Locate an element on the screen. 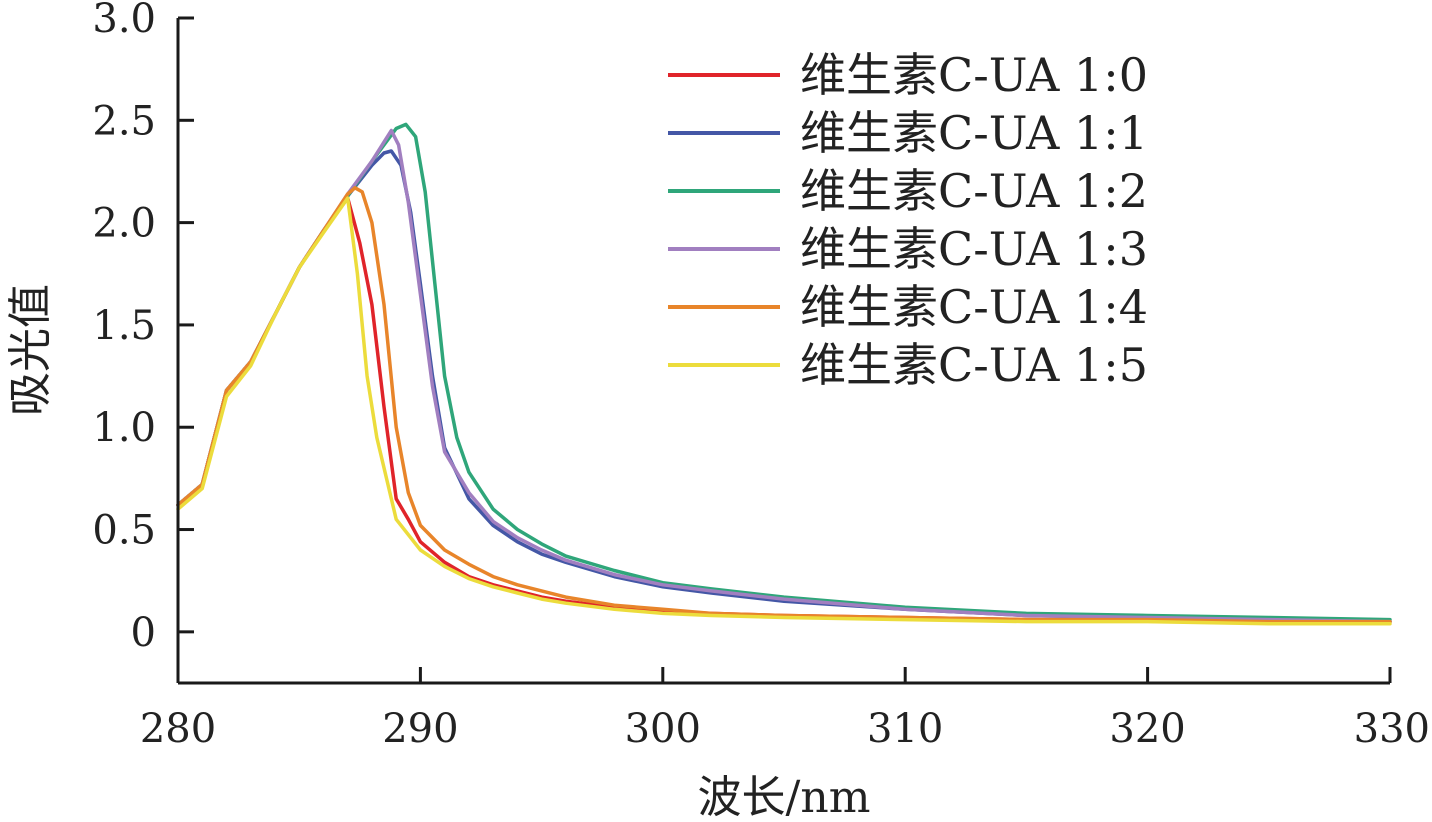  y-tick-label: 0.5 is located at coordinates (124, 531).